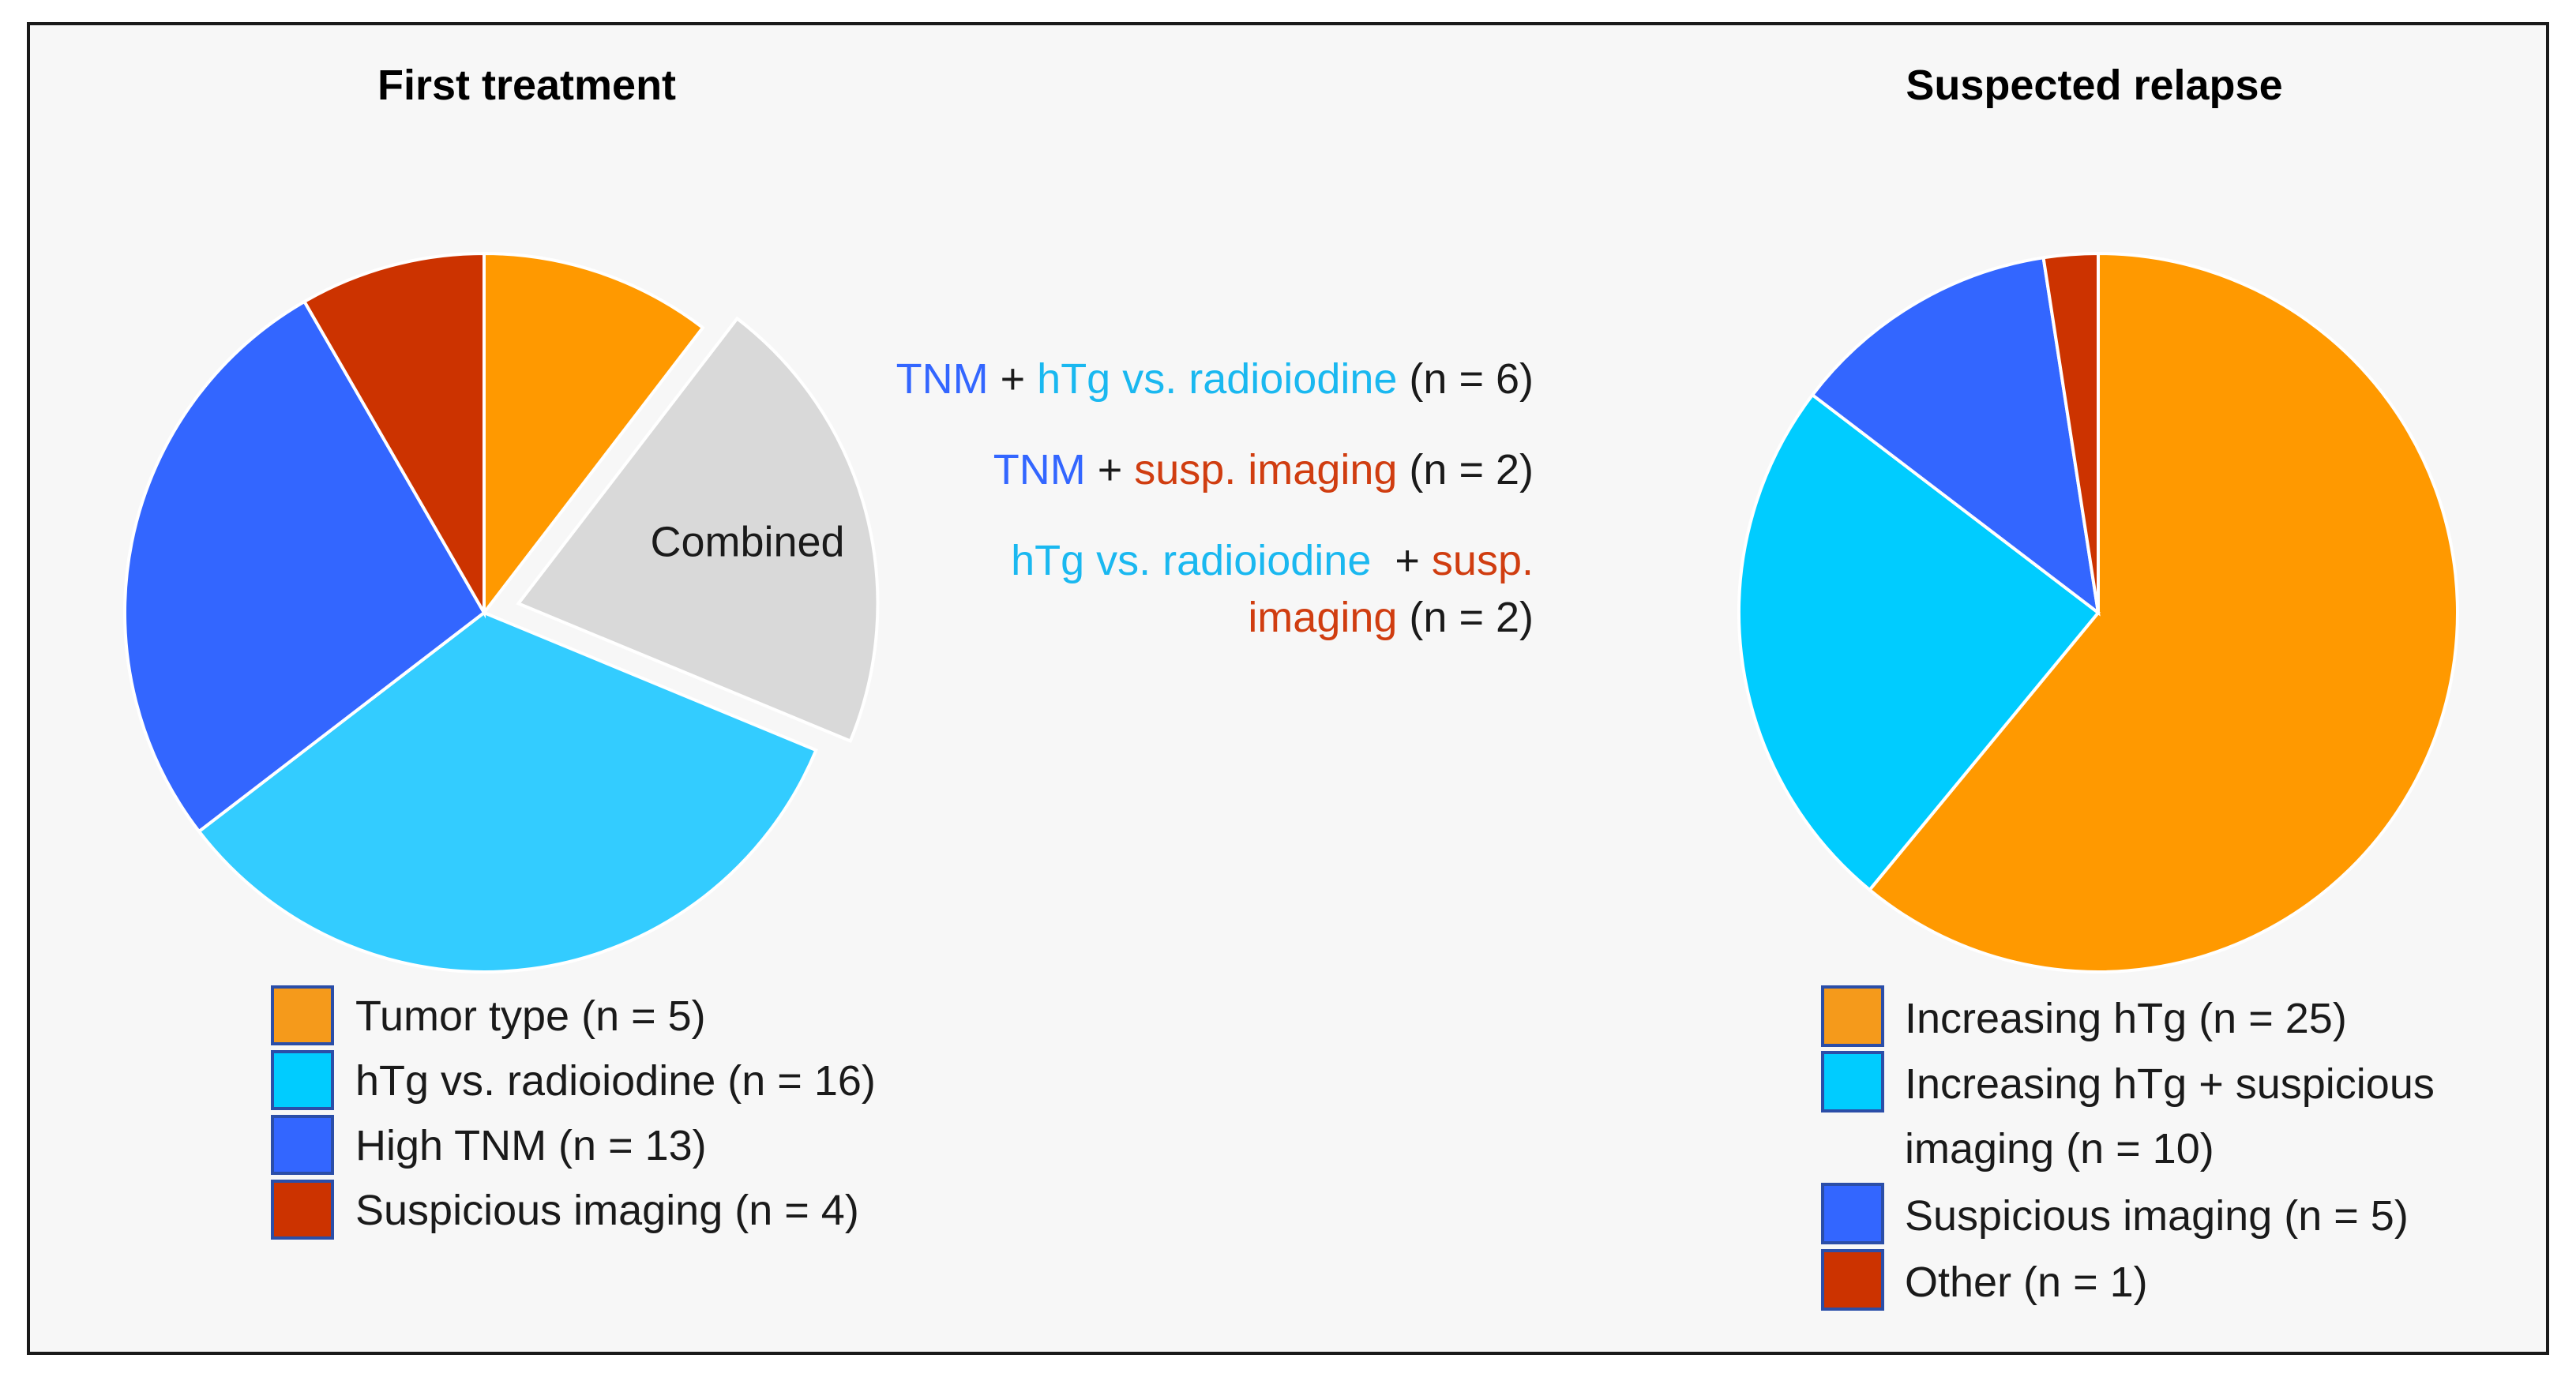 This screenshot has height=1377, width=2576. What do you see at coordinates (2170, 1084) in the screenshot?
I see `legend-label-increasing-htg-suspicious: Increasing hTg + suspicious` at bounding box center [2170, 1084].